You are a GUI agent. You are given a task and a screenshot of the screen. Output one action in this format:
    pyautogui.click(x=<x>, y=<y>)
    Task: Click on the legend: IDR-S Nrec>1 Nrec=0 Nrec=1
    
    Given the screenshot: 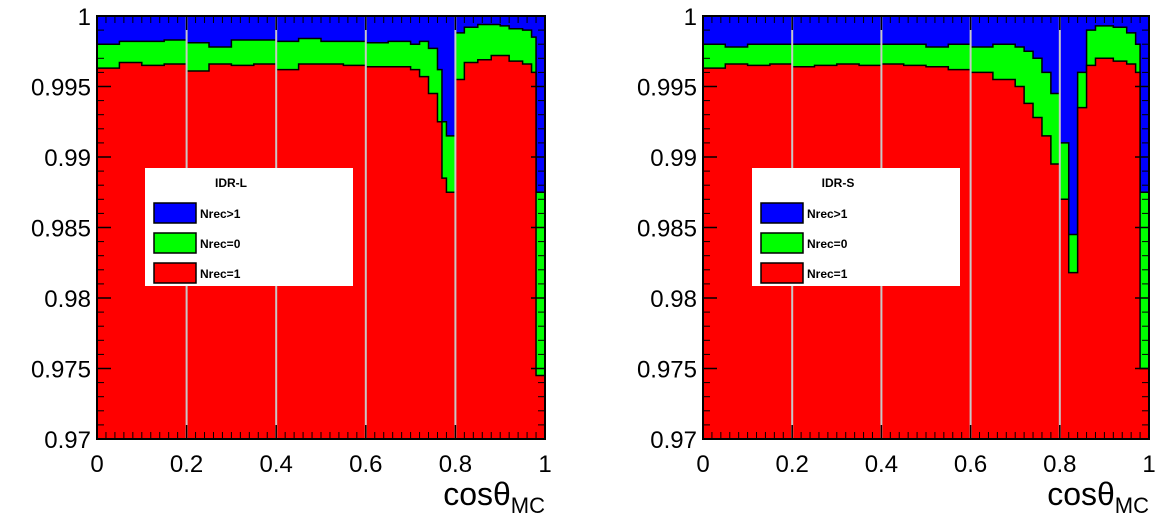 What is the action you would take?
    pyautogui.click(x=856, y=227)
    